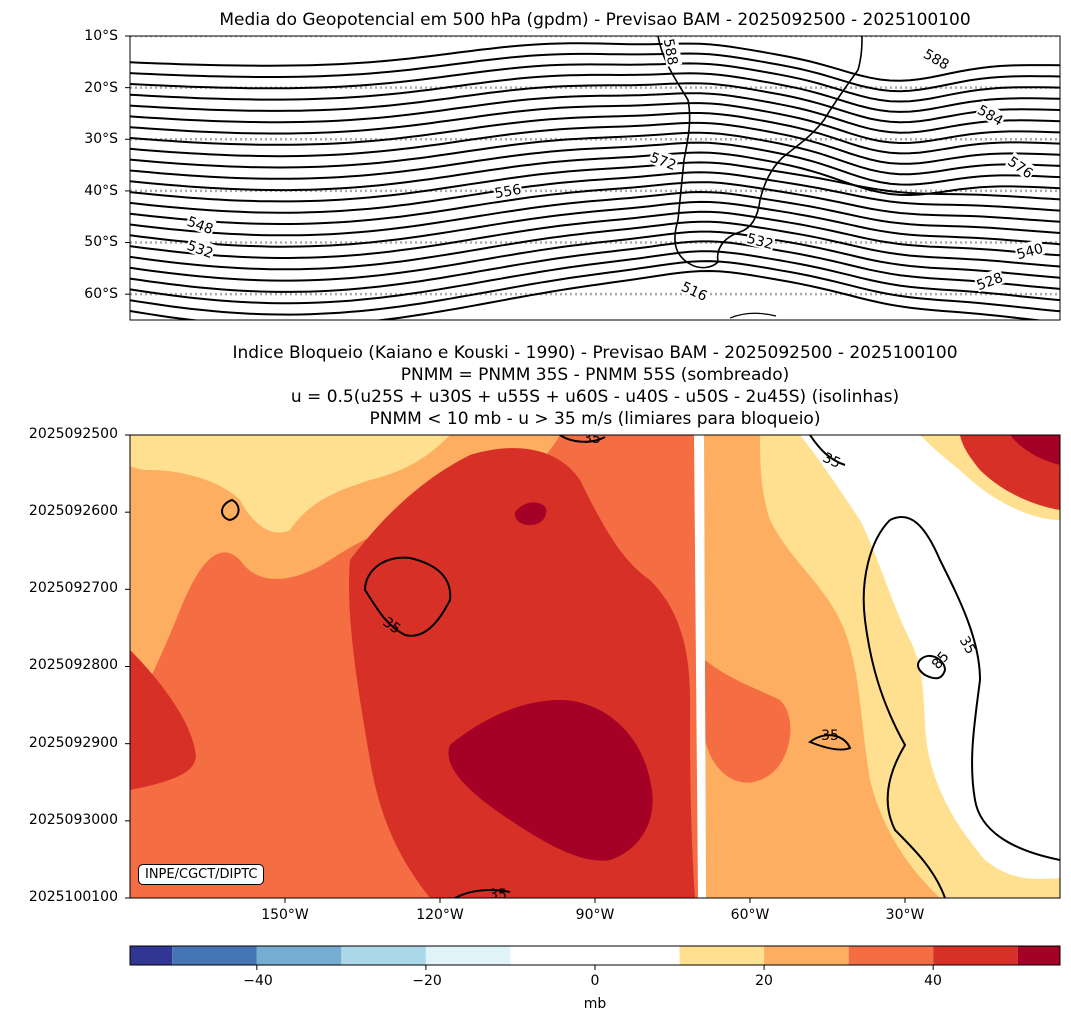 The image size is (1071, 1025). What do you see at coordinates (764, 981) in the screenshot?
I see `colorbar-tick-20: 20` at bounding box center [764, 981].